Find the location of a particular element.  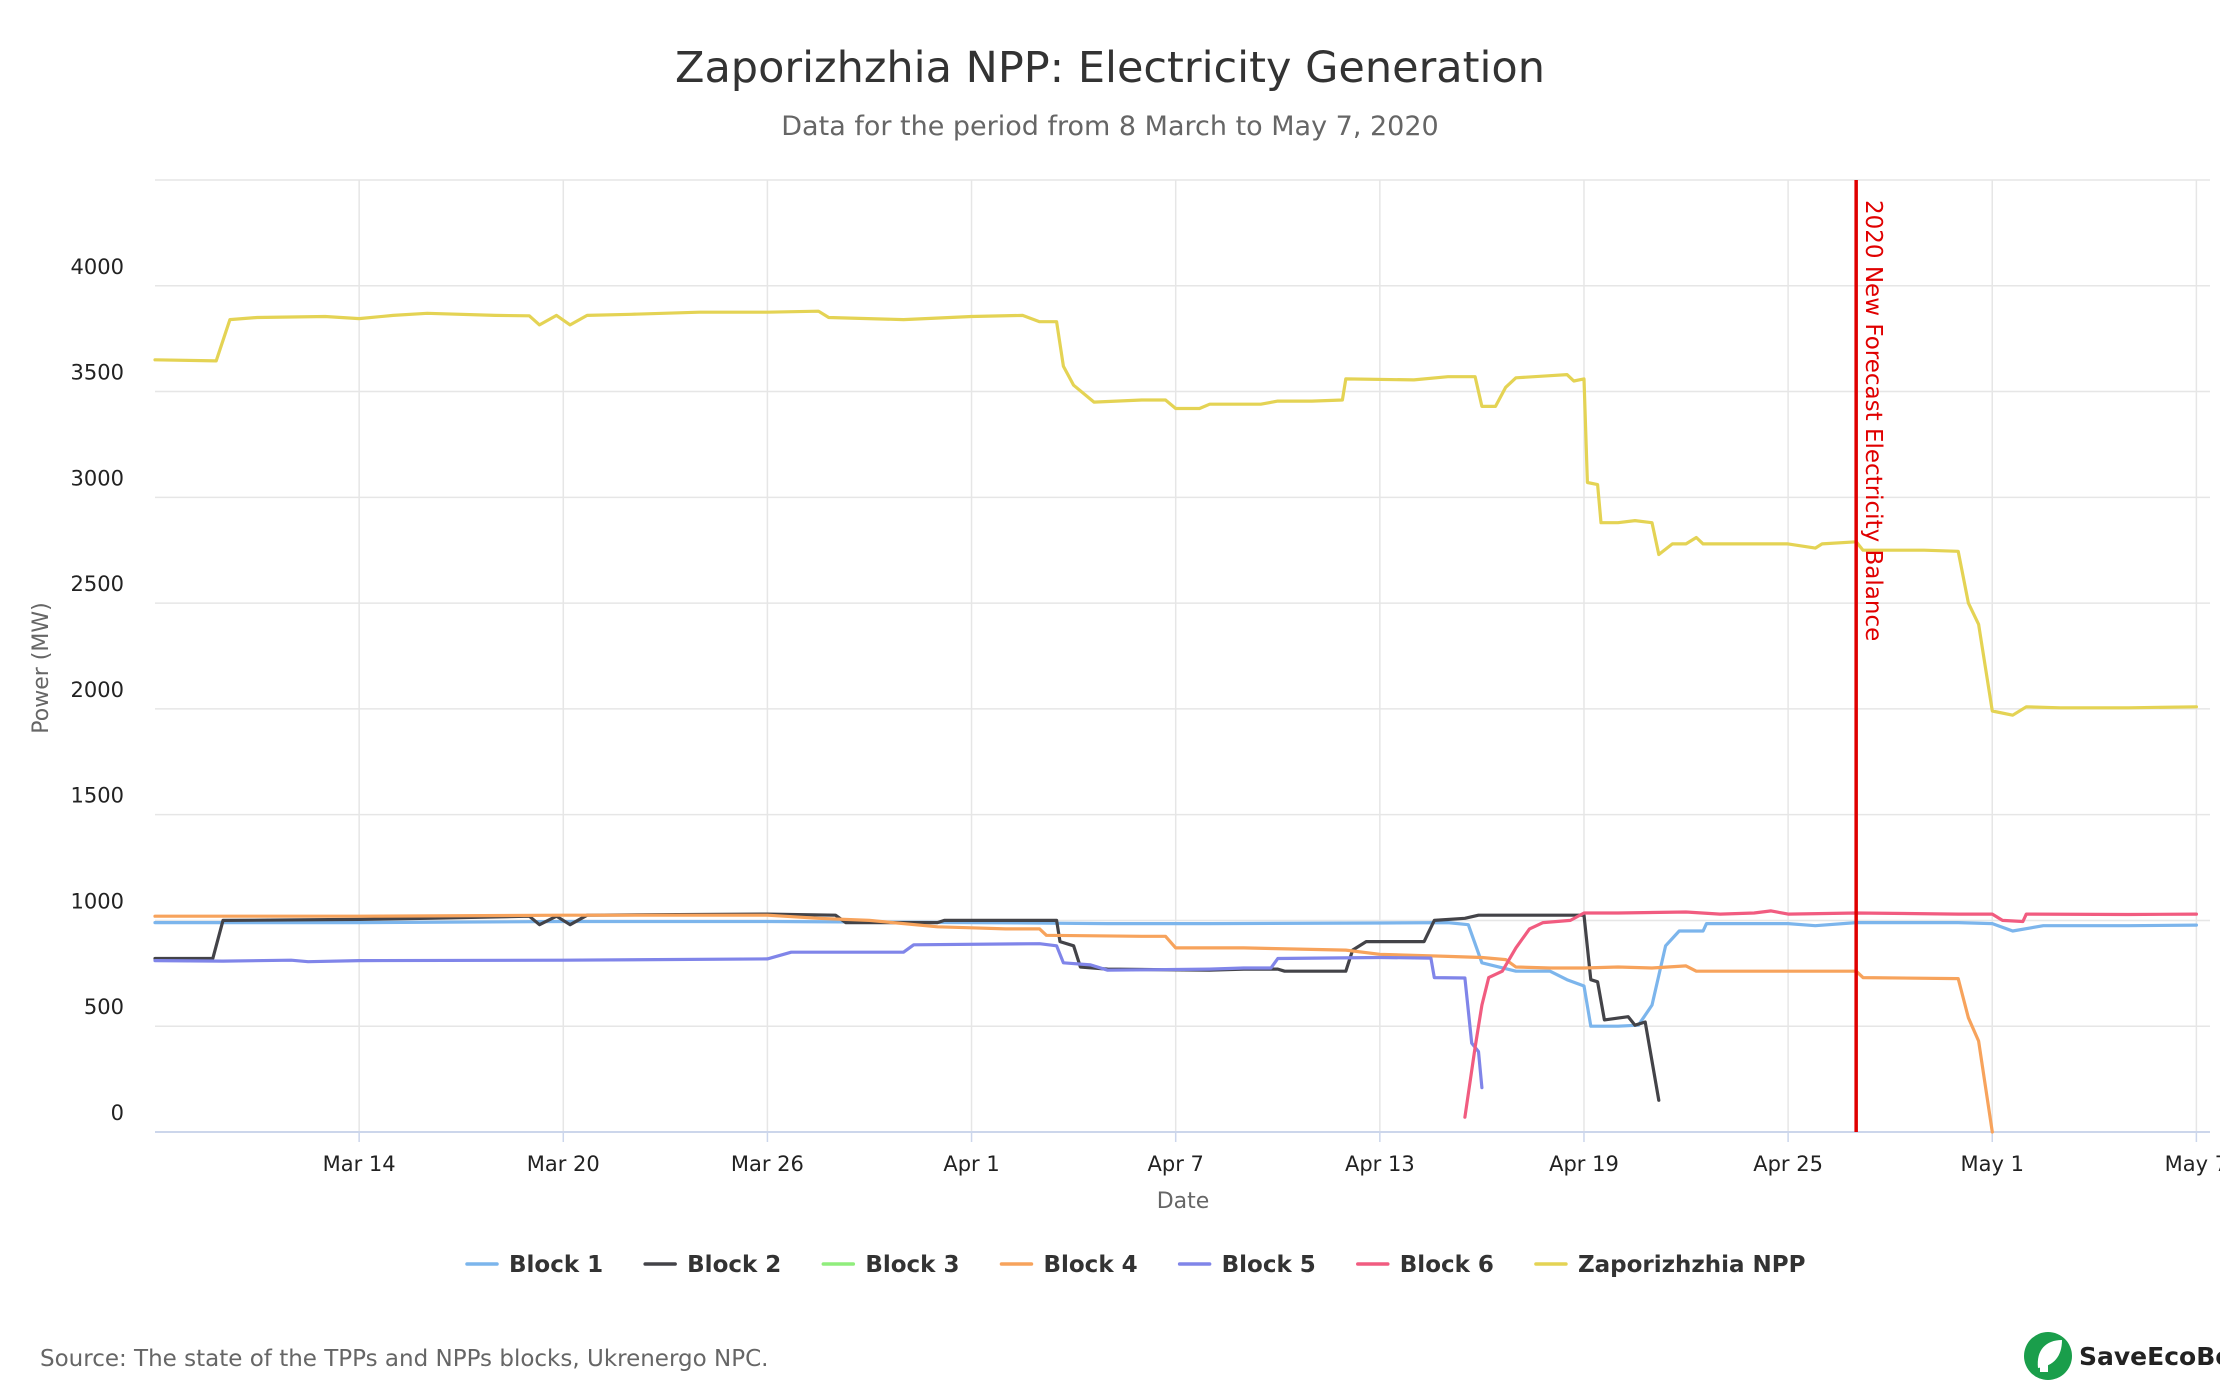

legend-label: Block 2 is located at coordinates (734, 1265).